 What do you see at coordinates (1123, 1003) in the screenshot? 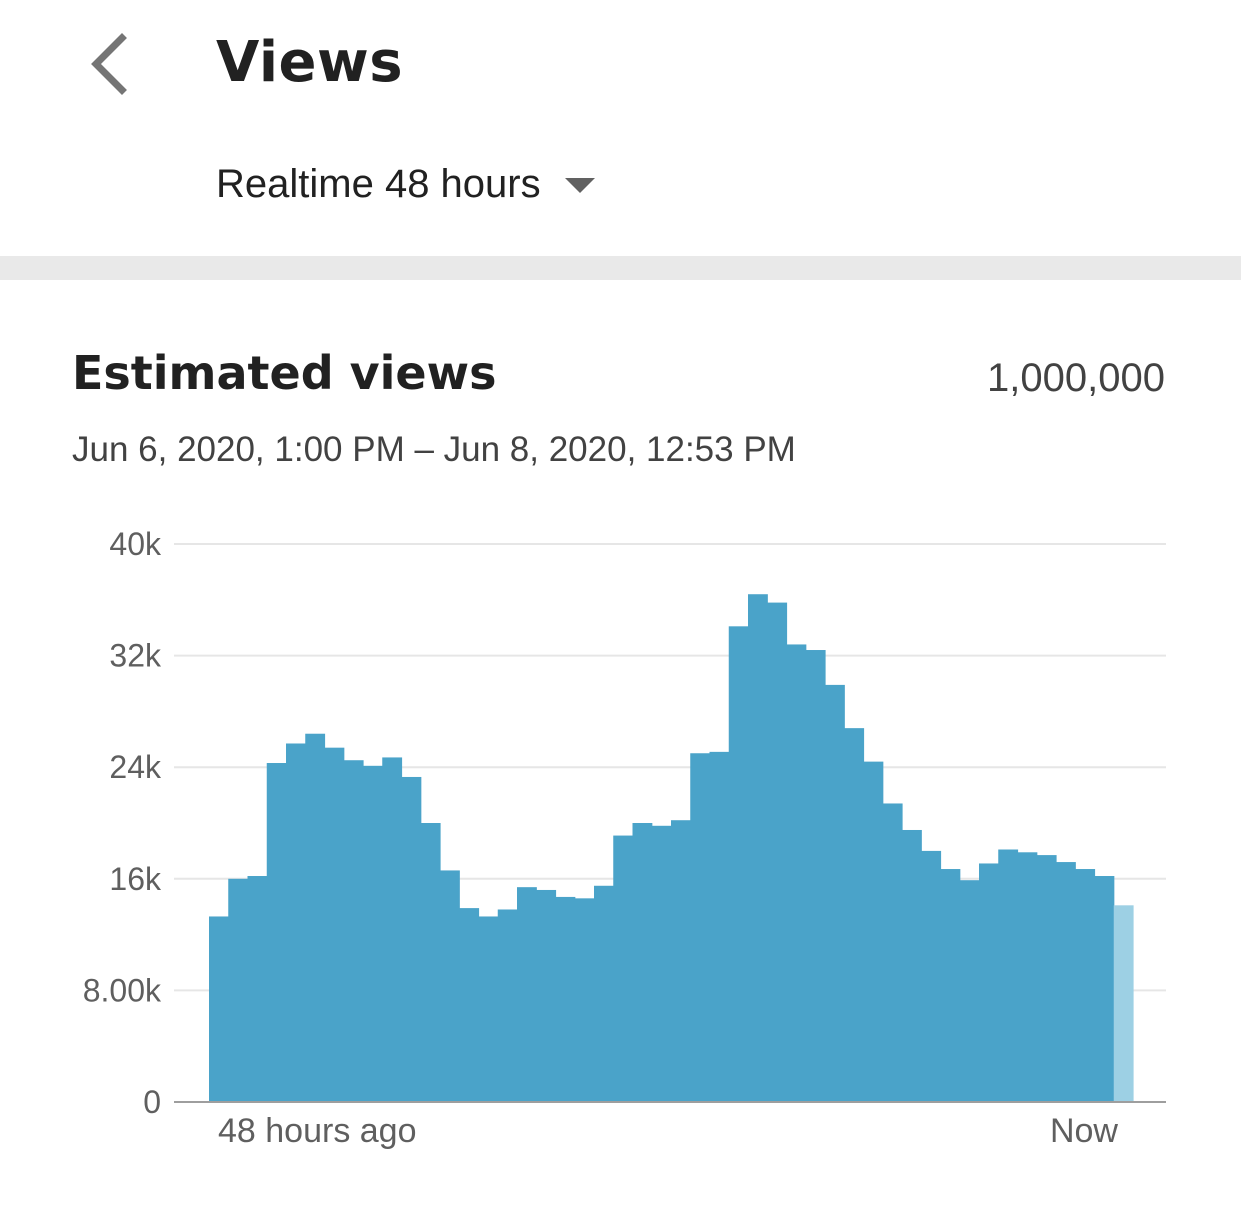
I see `bar-current-hour` at bounding box center [1123, 1003].